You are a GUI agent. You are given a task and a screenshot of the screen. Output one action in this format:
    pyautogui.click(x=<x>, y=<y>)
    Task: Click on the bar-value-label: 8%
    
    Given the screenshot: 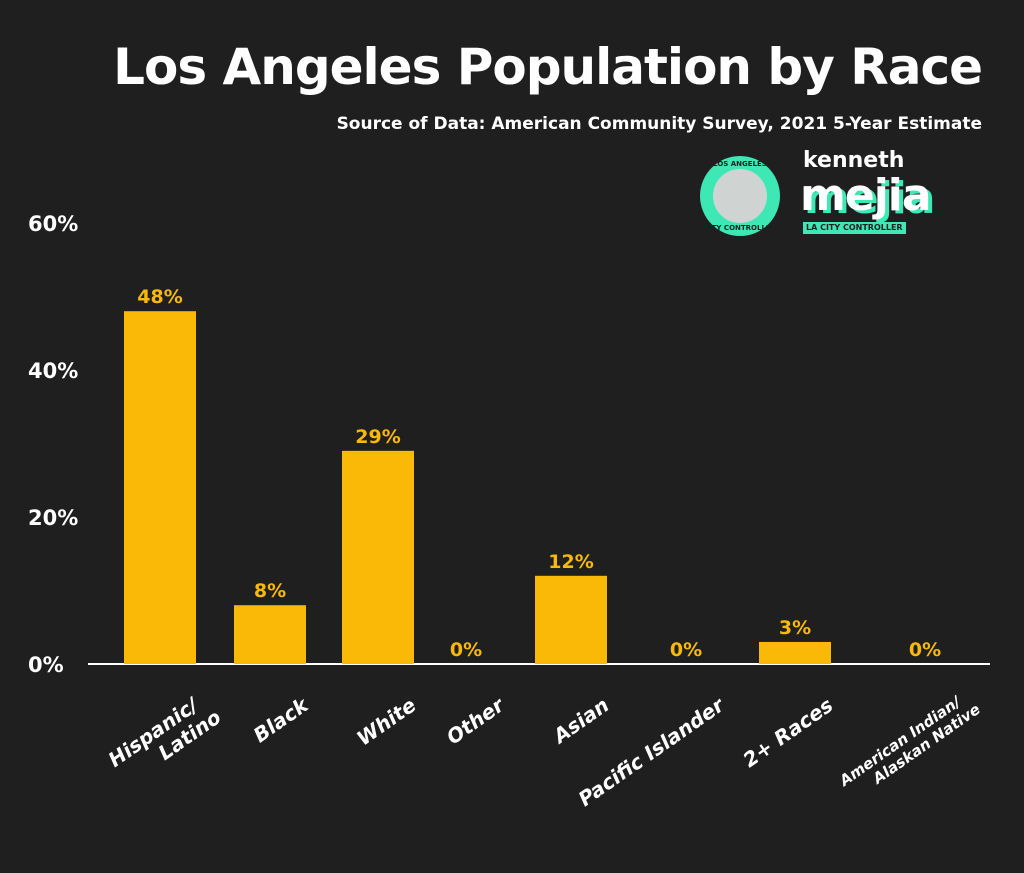 What is the action you would take?
    pyautogui.click(x=270, y=591)
    